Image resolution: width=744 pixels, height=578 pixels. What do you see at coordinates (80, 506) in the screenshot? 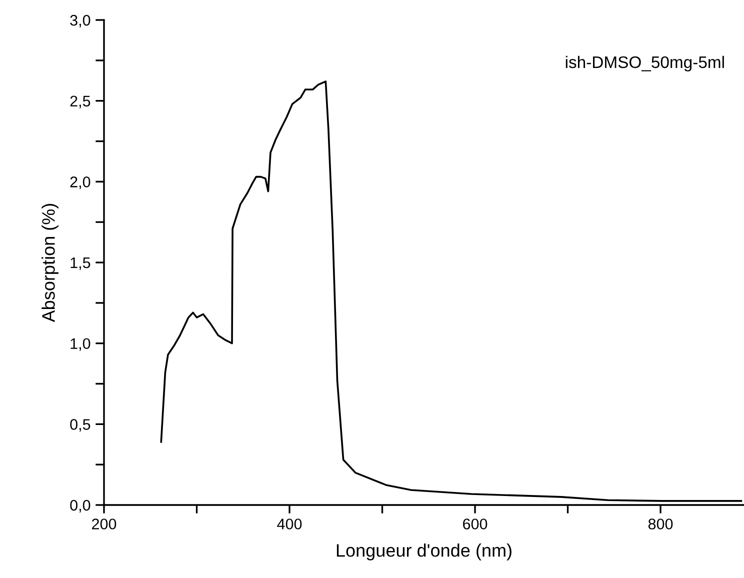
I see `y-tick-label: 0,0` at bounding box center [80, 506].